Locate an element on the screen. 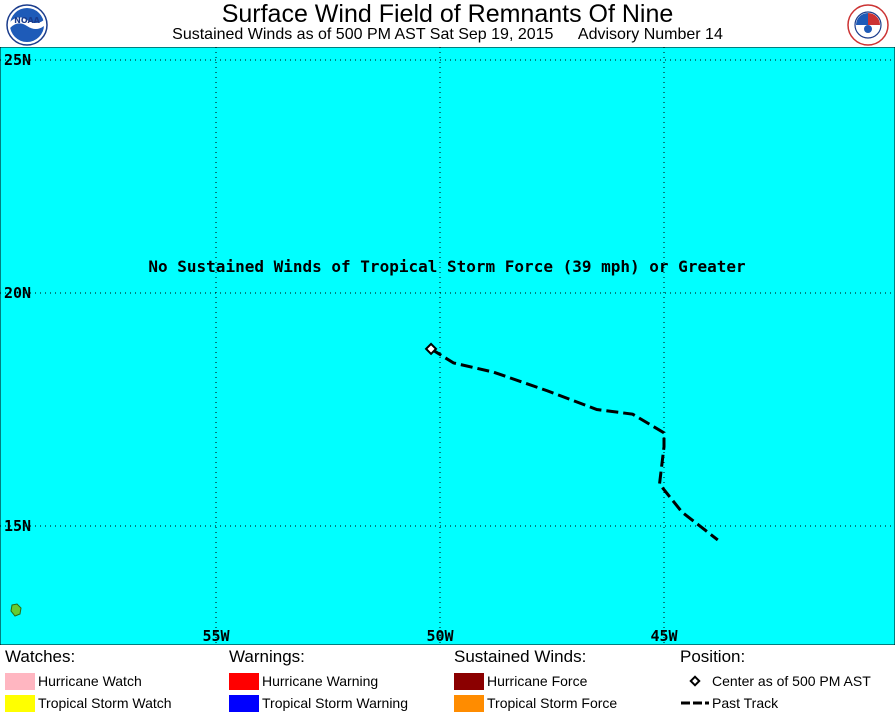 This screenshot has height=716, width=895. tropical-storm-watch-swatch is located at coordinates (20, 703).